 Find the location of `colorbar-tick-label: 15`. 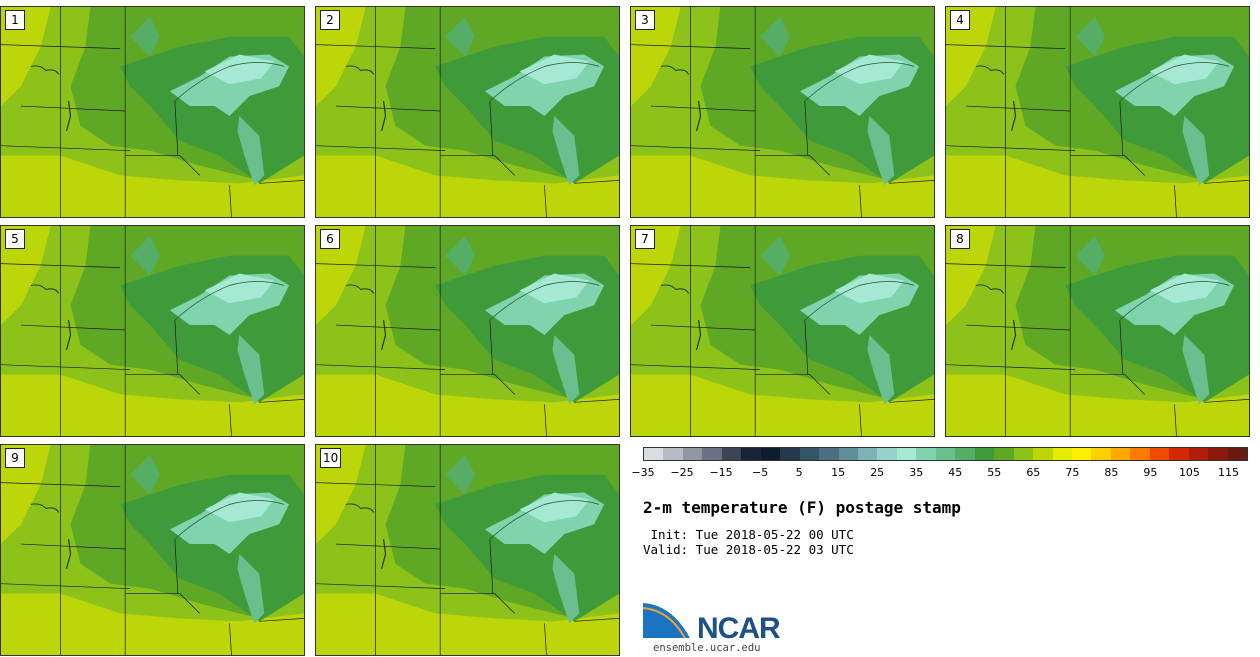

colorbar-tick-label: 15 is located at coordinates (838, 472).